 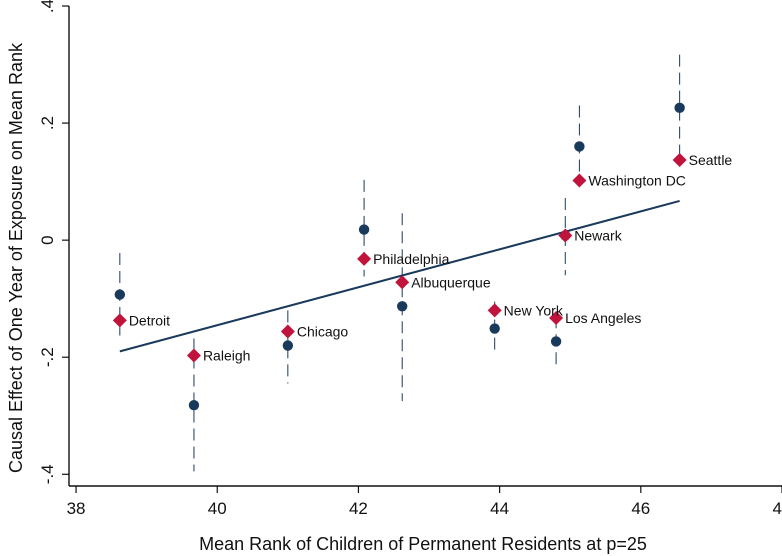 I want to click on city-label: Raleigh, so click(x=226, y=355).